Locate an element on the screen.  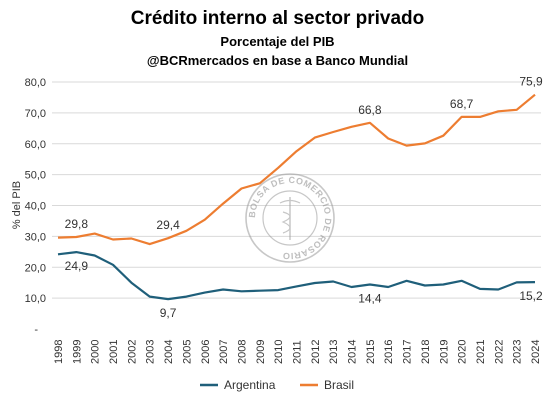
y-tick-label: 80,0 is located at coordinates (35, 83).